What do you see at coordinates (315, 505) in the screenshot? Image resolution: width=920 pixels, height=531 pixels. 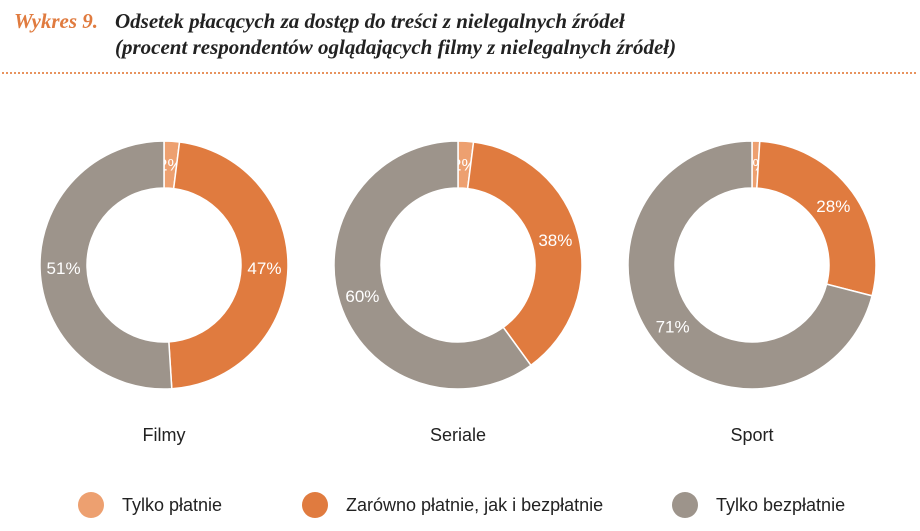 I see `legend-swatch-both` at bounding box center [315, 505].